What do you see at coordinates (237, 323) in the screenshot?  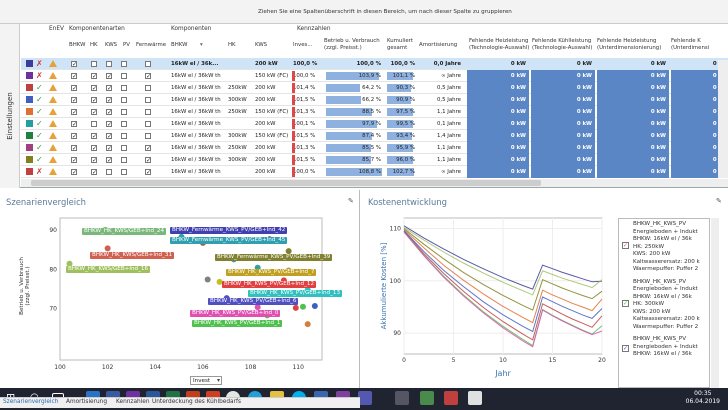 I see `scenario-point-label: BHKW_HK_KWS_PV/GEB+Ind_1` at bounding box center [237, 323].